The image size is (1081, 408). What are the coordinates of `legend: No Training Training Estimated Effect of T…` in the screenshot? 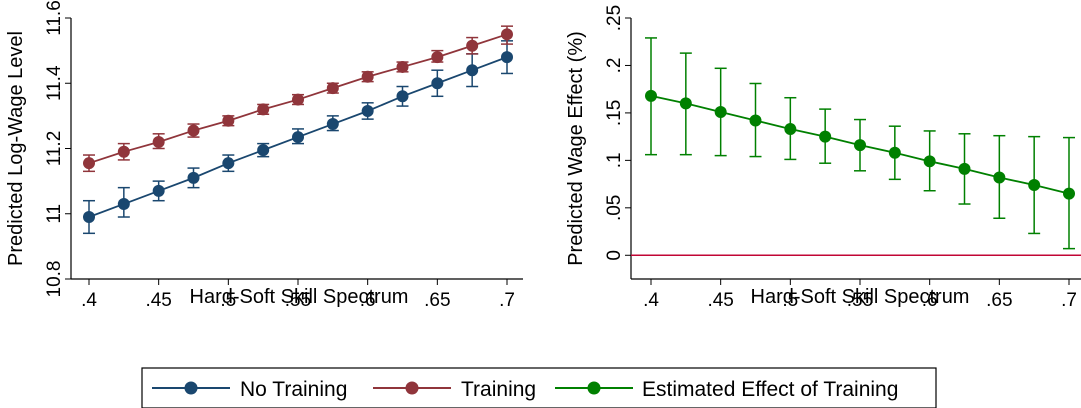 It's located at (539, 387).